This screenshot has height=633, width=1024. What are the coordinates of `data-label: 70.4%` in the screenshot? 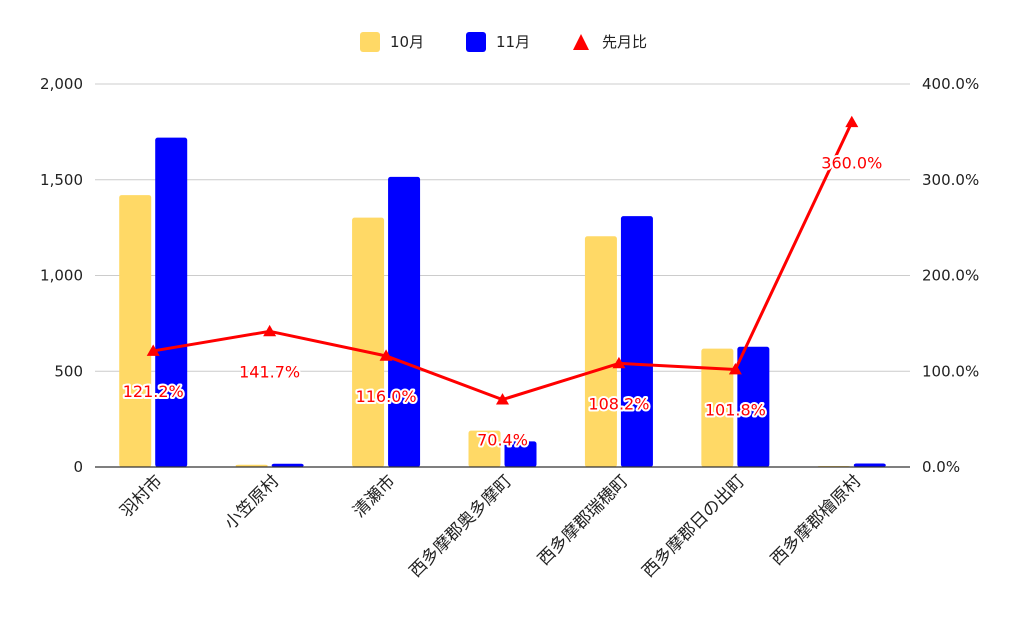 It's located at (502, 440).